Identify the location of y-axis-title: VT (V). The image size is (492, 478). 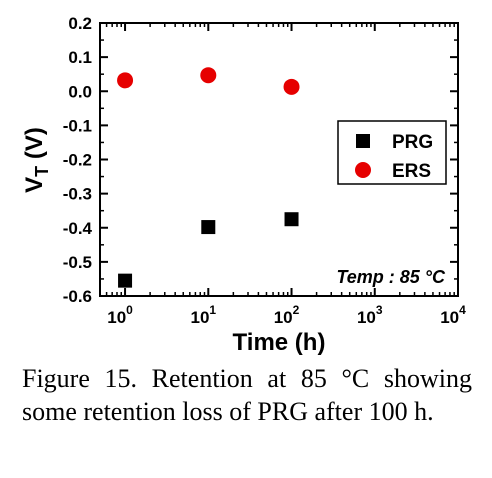
(36, 160).